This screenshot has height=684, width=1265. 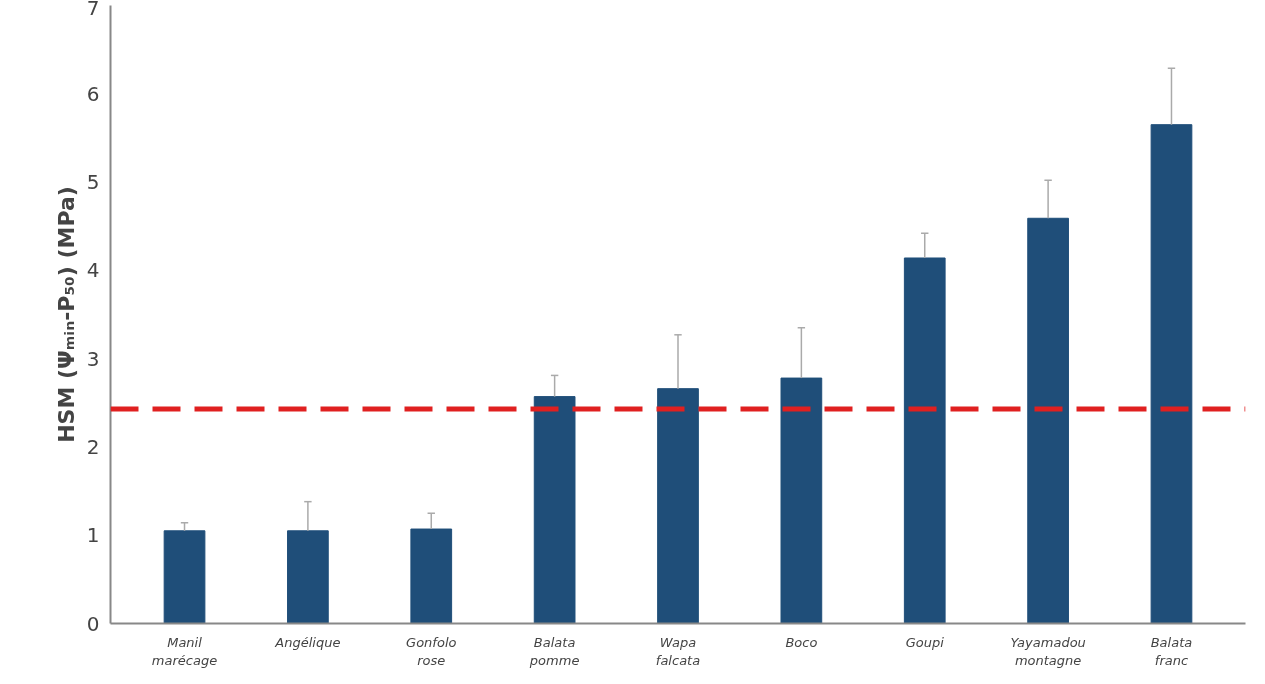 What do you see at coordinates (93, 93) in the screenshot?
I see `y-tick-label: 6` at bounding box center [93, 93].